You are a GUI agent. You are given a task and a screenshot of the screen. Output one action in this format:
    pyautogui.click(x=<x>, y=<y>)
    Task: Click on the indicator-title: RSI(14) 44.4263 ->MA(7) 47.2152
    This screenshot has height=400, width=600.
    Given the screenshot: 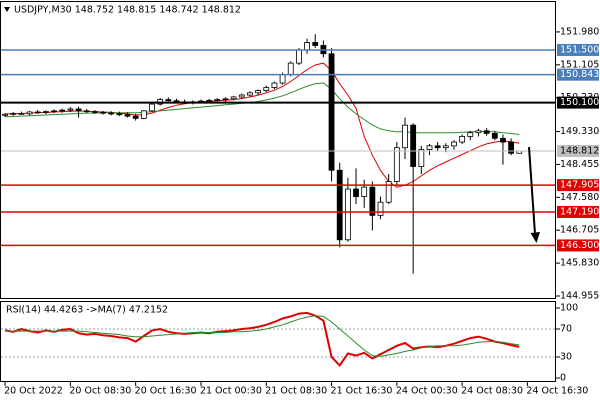 What is the action you would take?
    pyautogui.click(x=87, y=310)
    